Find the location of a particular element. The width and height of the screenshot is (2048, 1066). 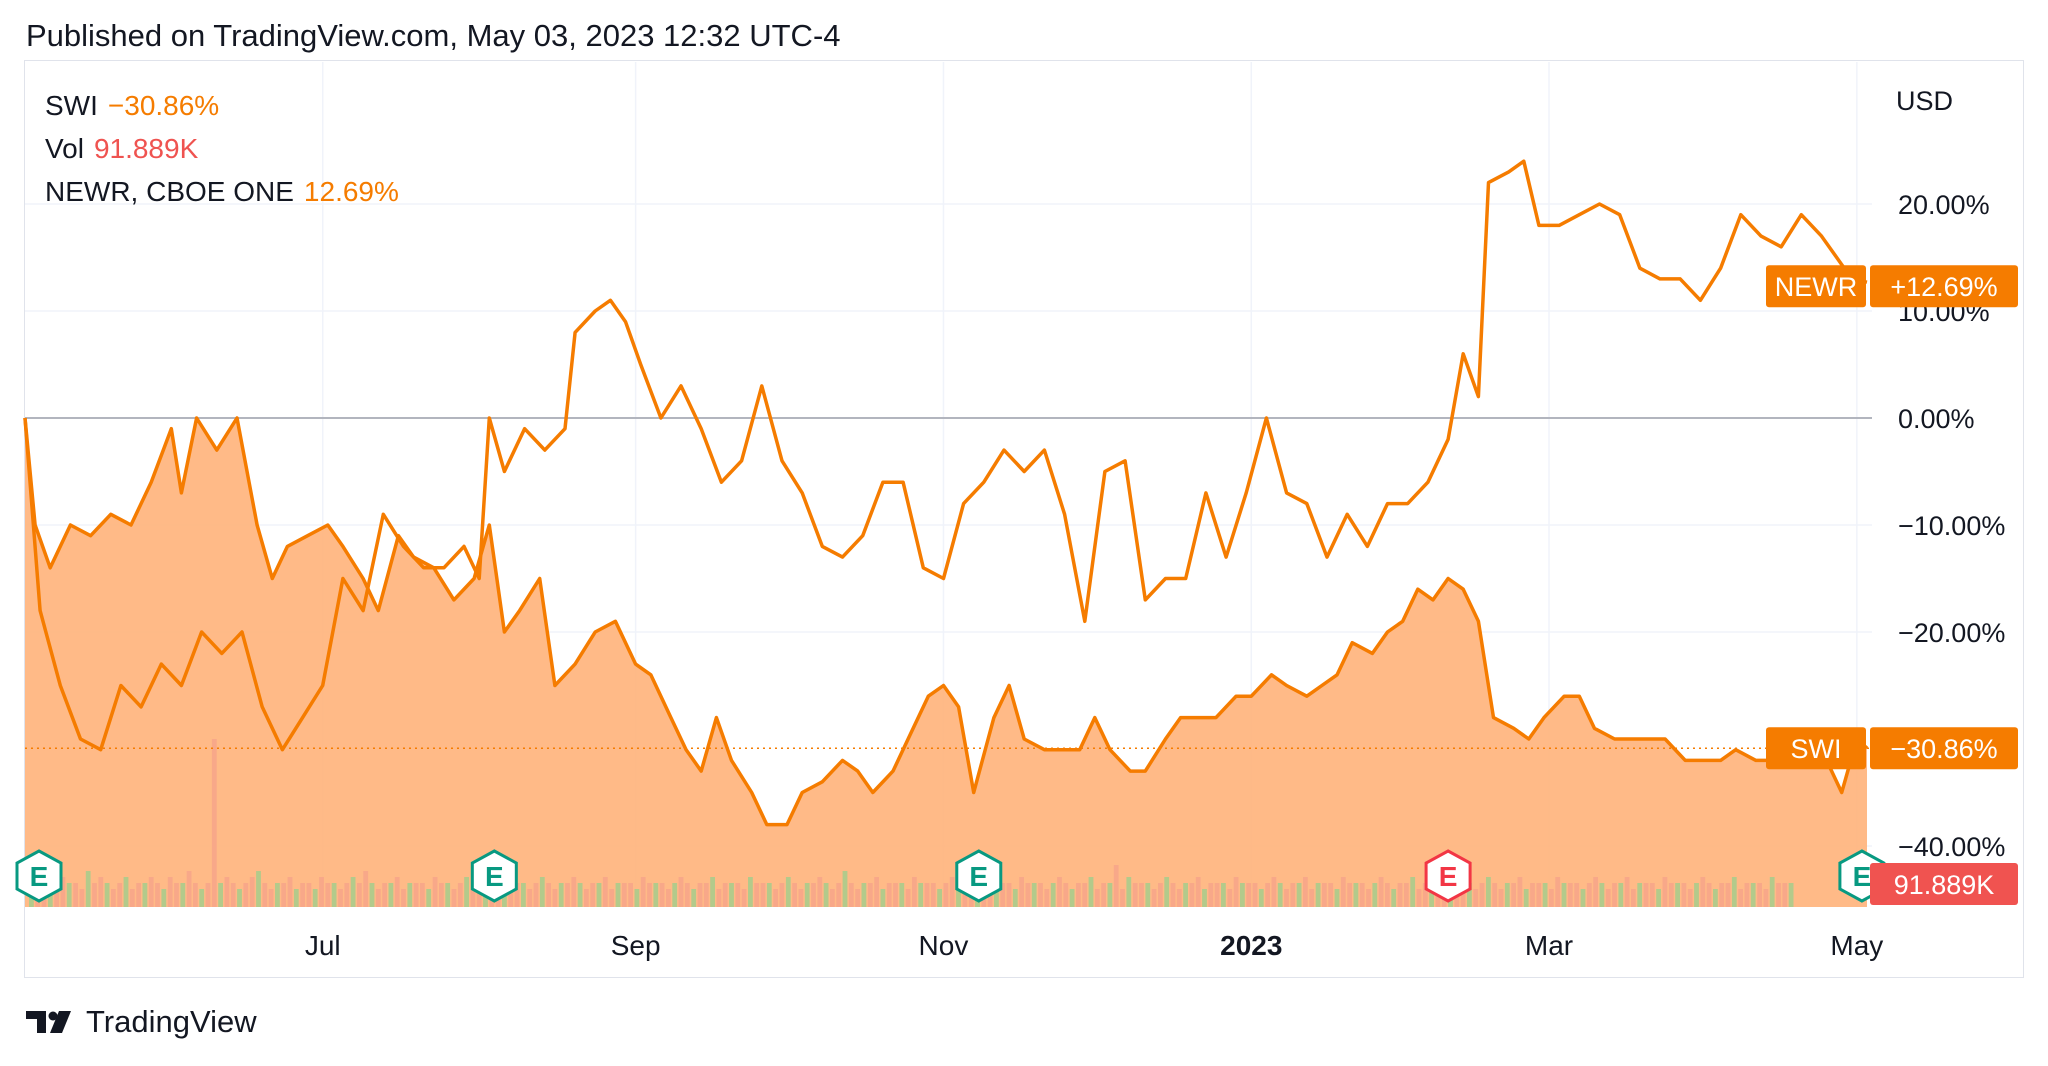

swi-axis-badge: SWI −30.86% is located at coordinates (1892, 748).